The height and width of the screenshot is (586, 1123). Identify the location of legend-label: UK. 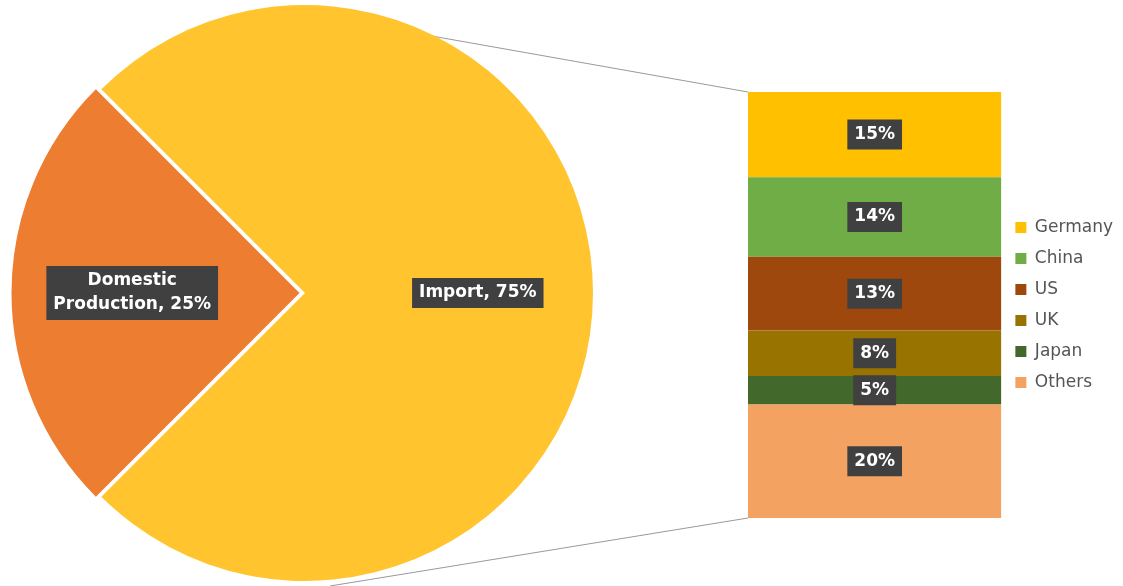
(1047, 318).